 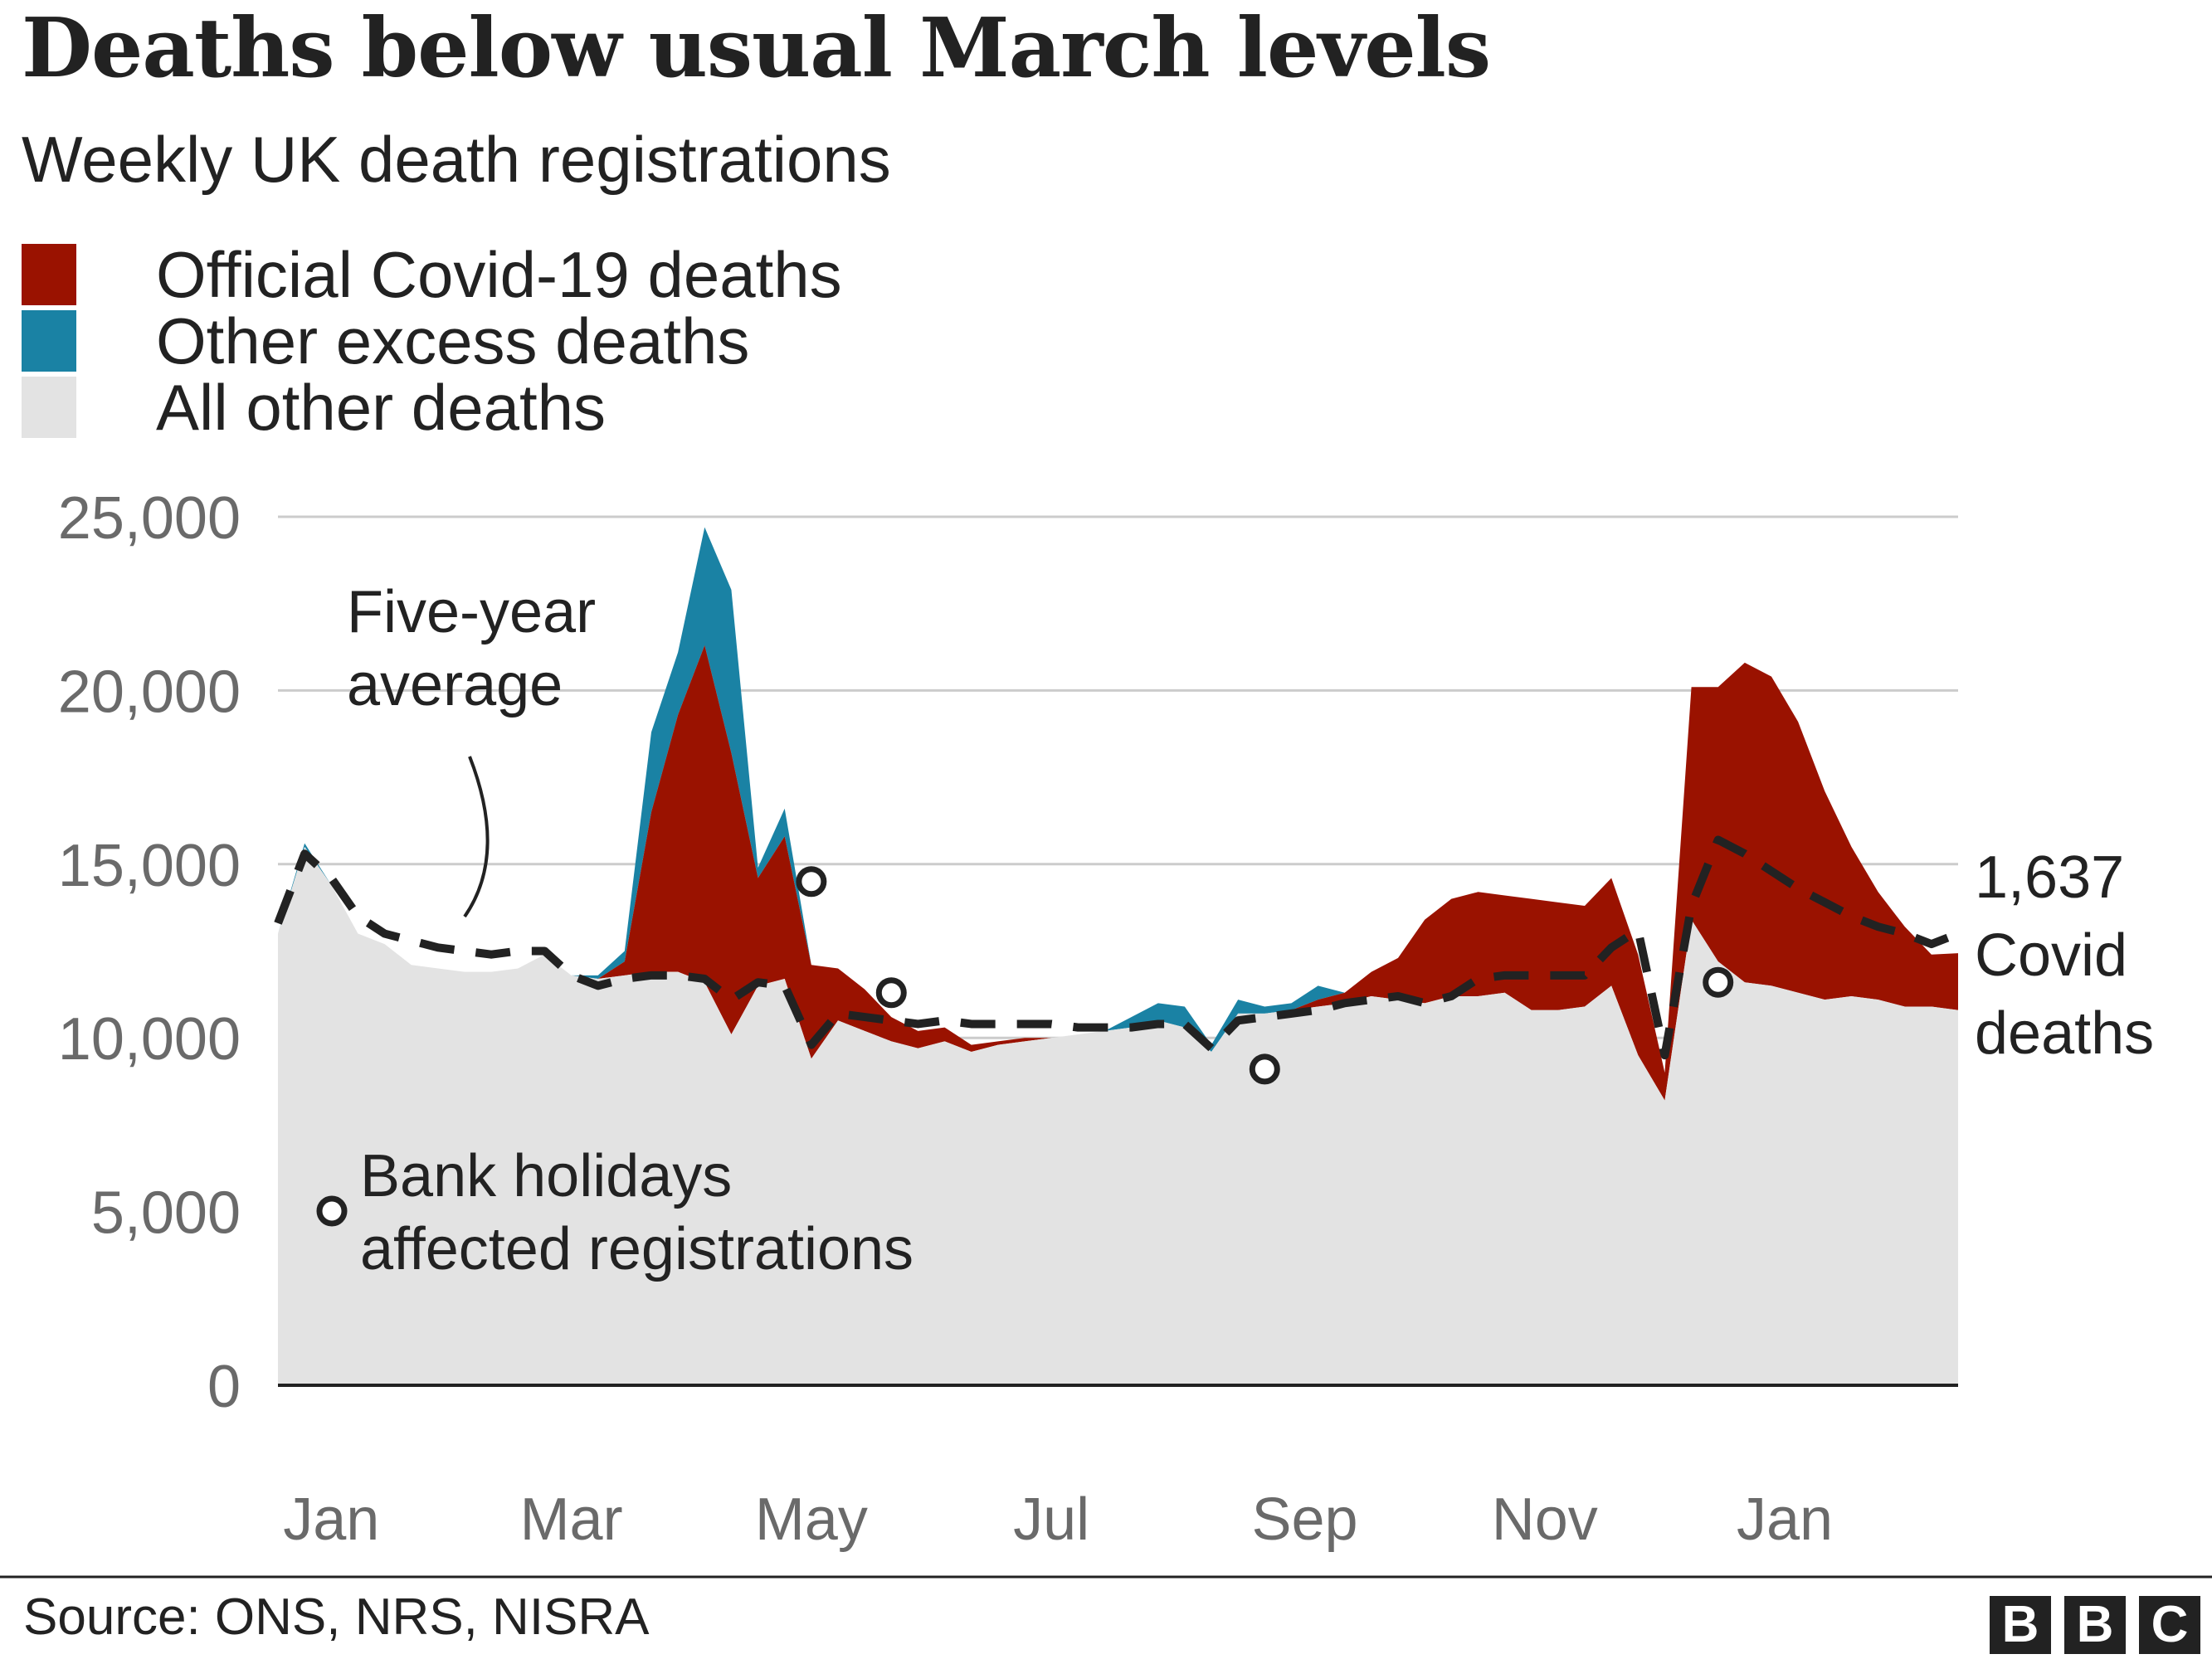 What do you see at coordinates (166, 1213) in the screenshot?
I see `y-tick-label: 5,000` at bounding box center [166, 1213].